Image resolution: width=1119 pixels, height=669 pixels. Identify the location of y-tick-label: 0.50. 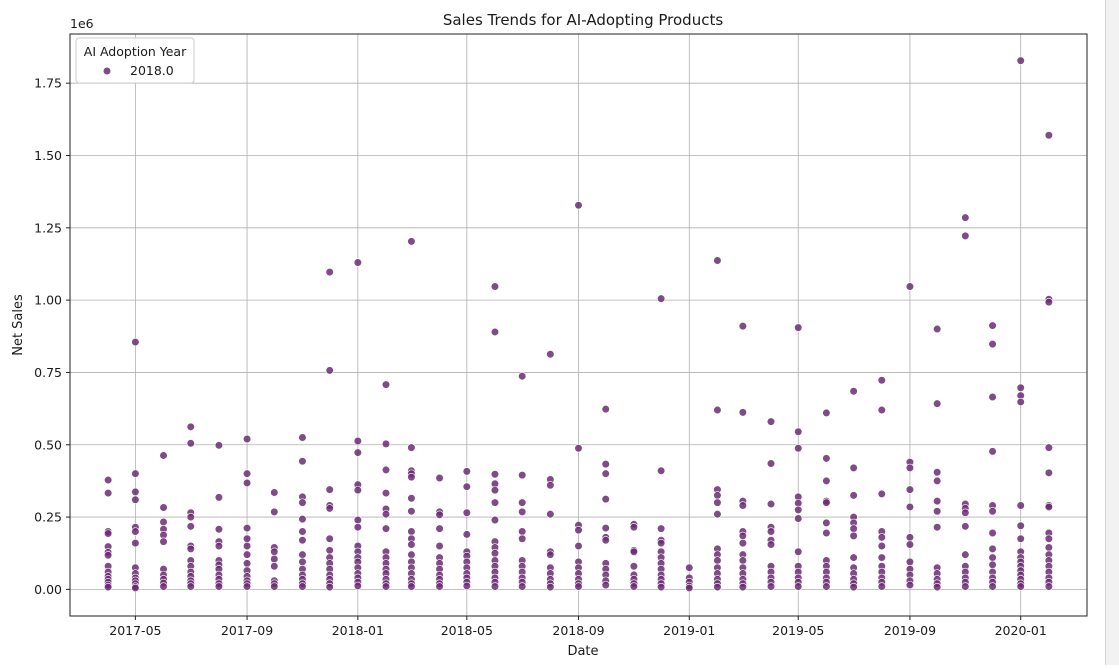
(48, 444).